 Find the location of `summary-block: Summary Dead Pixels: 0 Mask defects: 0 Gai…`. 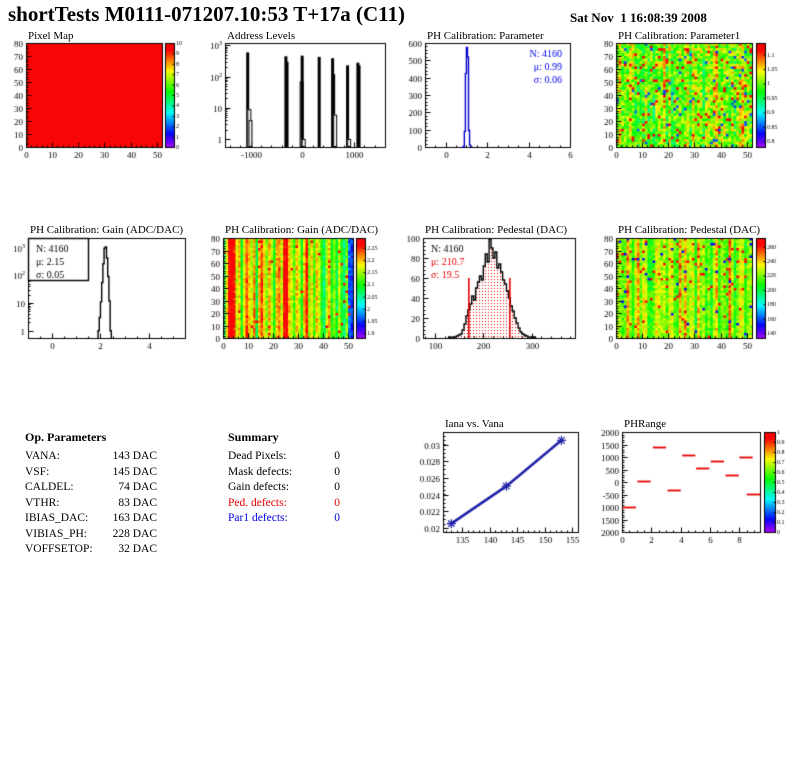

summary-block: Summary Dead Pixels: 0 Mask defects: 0 Gai… is located at coordinates (284, 478).